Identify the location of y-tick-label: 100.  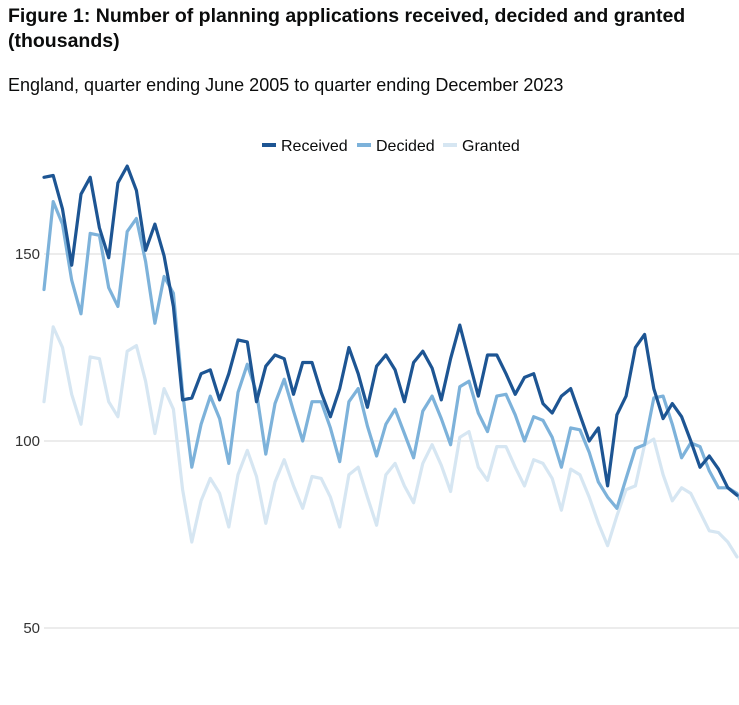
(27, 441).